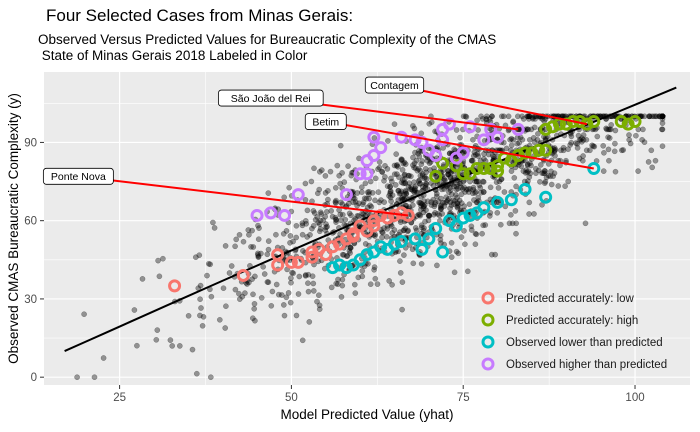  I want to click on annotation-box, so click(394, 85).